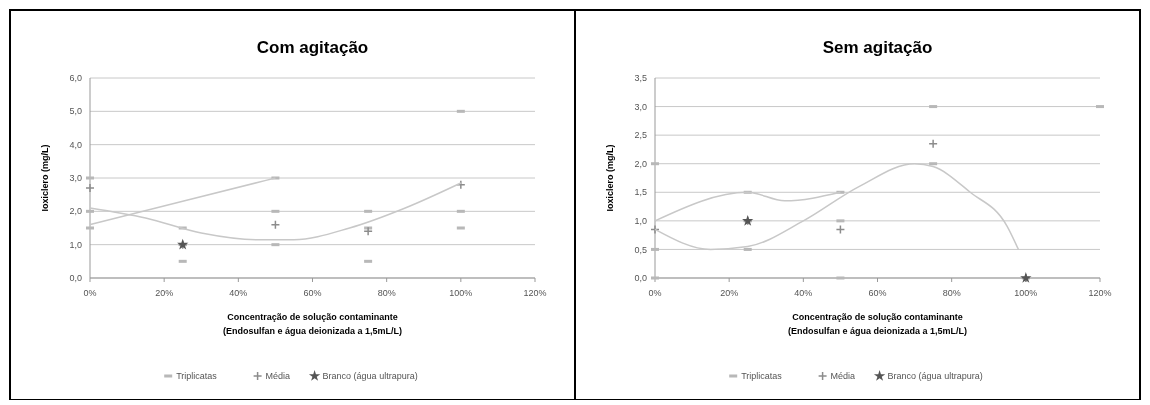 This screenshot has height=405, width=1150. I want to click on y-tick-label: 6,0, so click(75, 78).